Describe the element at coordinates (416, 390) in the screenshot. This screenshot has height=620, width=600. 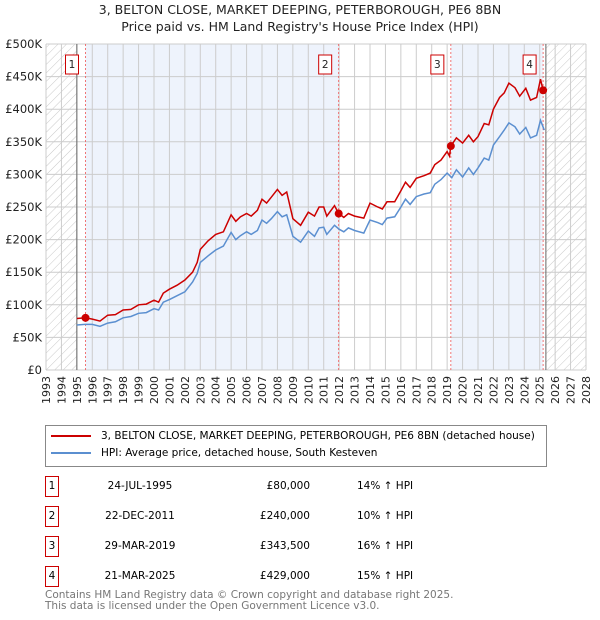
I see `x-tick-label: 2017` at that location.